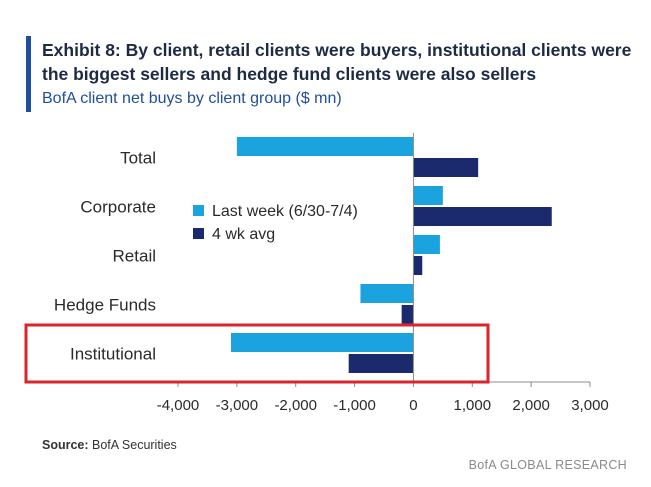 This screenshot has width=651, height=487. I want to click on legend-label-last-week: Last week (6/30-7/4), so click(285, 211).